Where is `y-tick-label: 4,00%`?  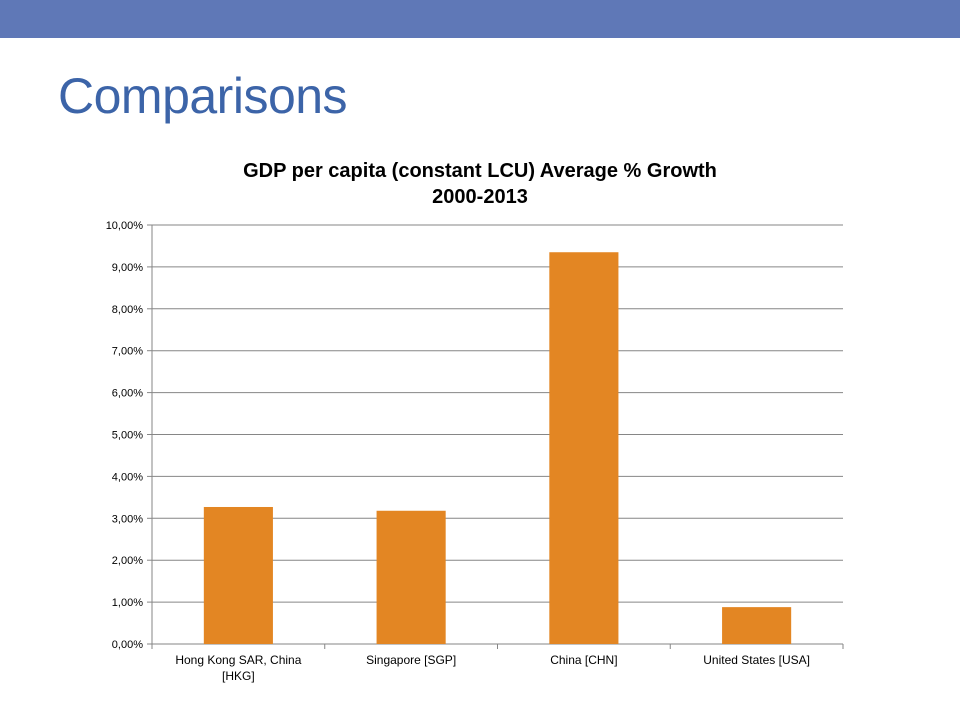
y-tick-label: 4,00% is located at coordinates (127, 477).